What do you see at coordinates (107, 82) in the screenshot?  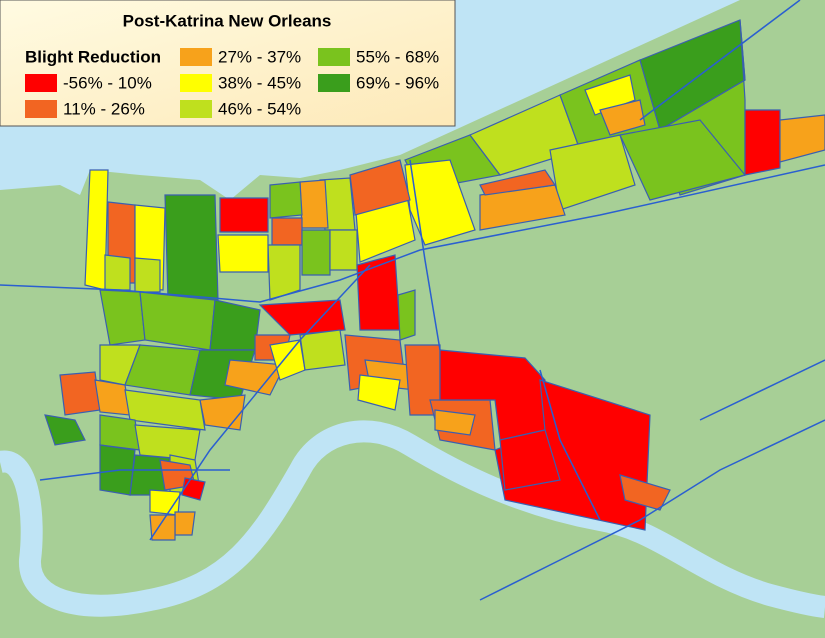 I see `legend-label: -56% - 10%` at bounding box center [107, 82].